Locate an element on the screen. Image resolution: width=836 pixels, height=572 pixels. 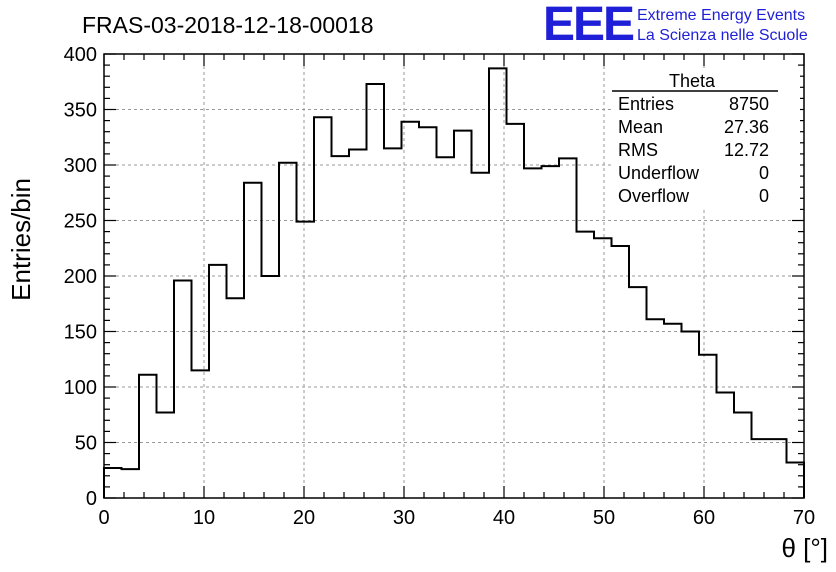
stat-value-mean: 27.36 is located at coordinates (746, 127).